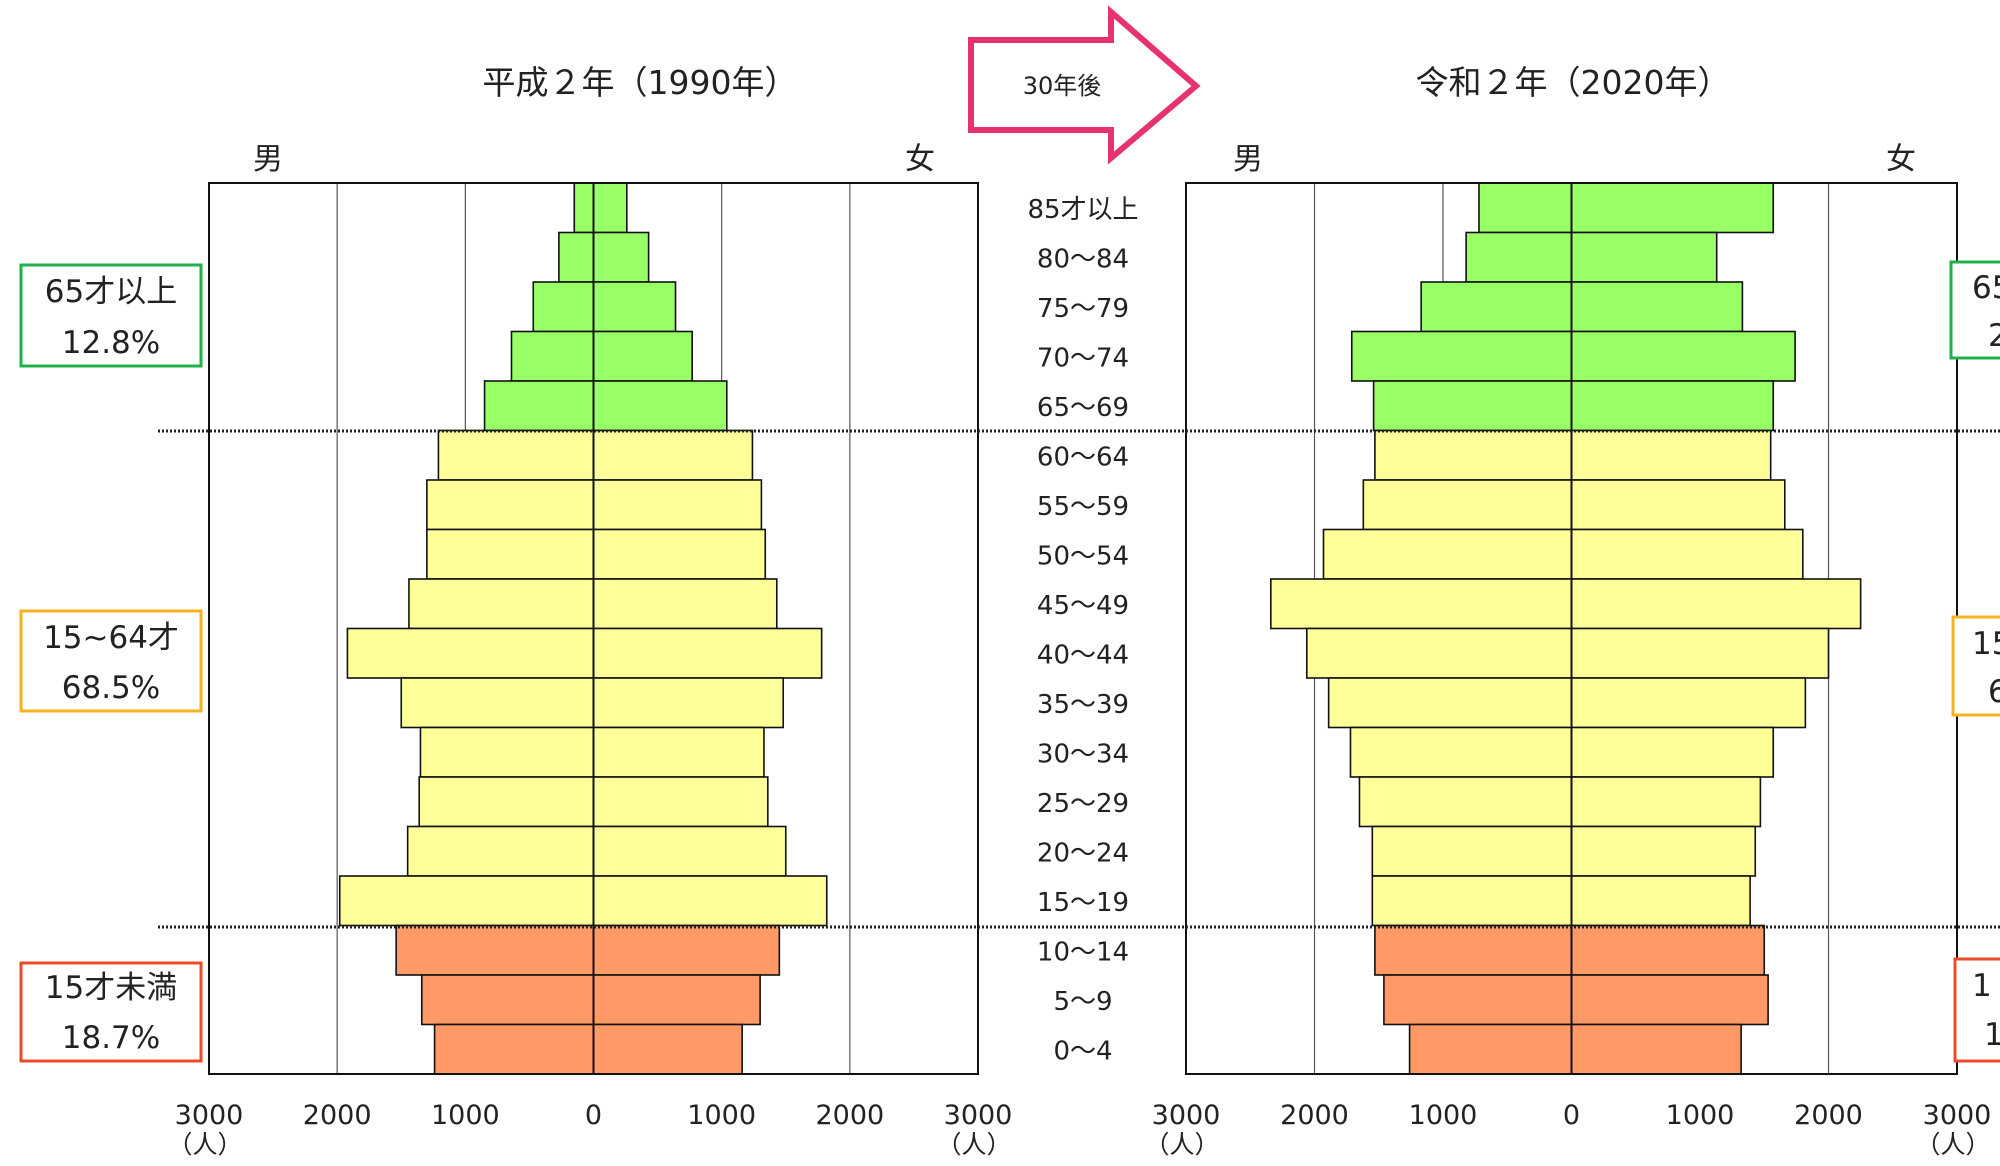 This screenshot has height=1166, width=2000. What do you see at coordinates (1994, 692) in the screenshot?
I see `group-pct: 6` at bounding box center [1994, 692].